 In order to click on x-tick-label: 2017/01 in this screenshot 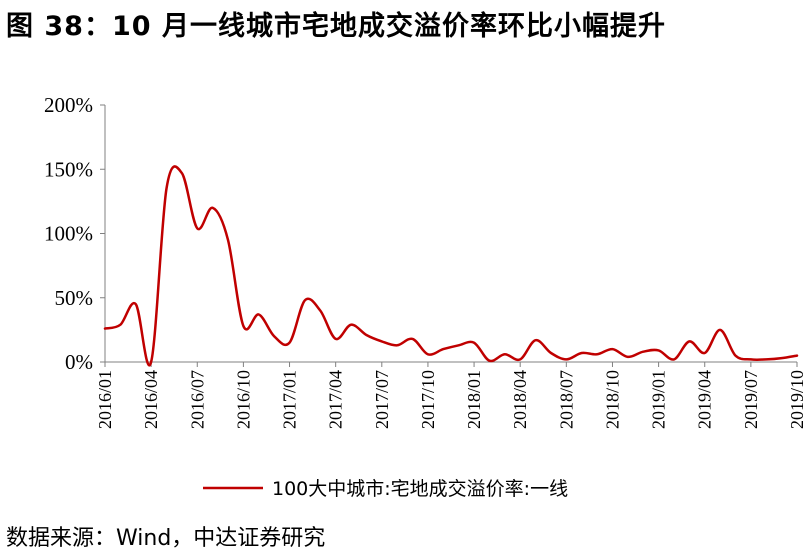, I will do `click(290, 399)`.